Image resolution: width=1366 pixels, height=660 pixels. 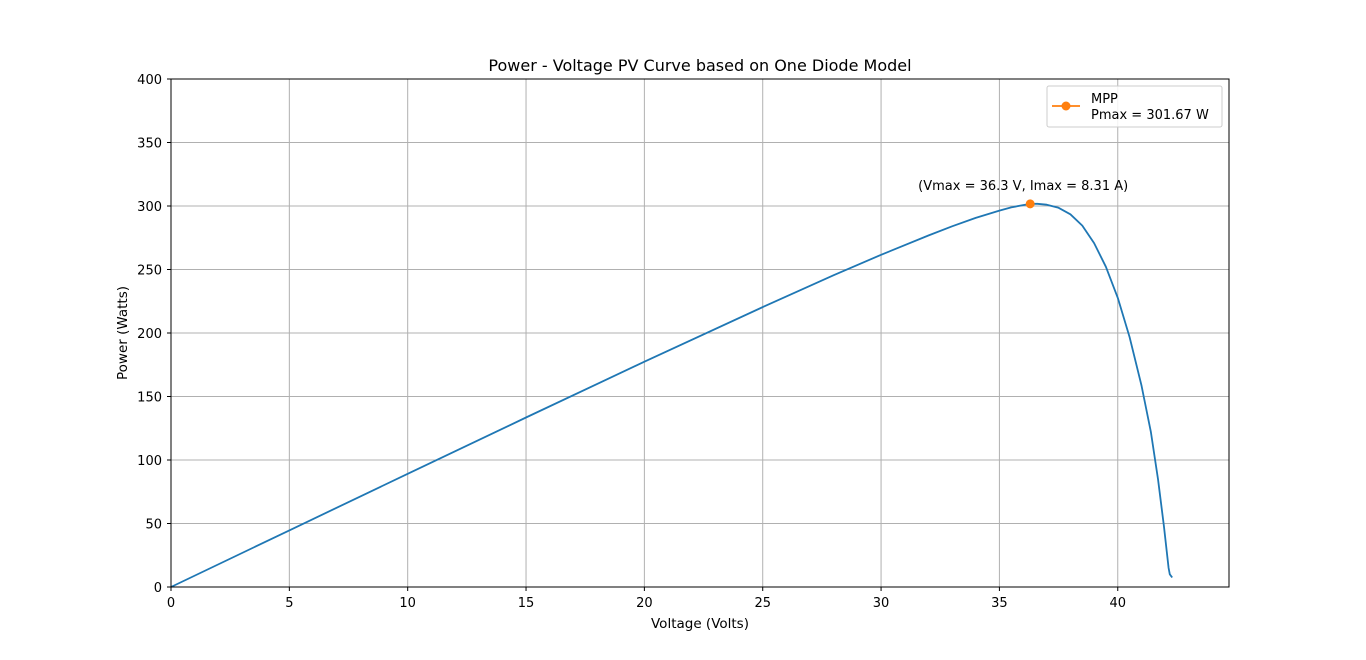 What do you see at coordinates (1066, 106) in the screenshot?
I see `legend-mpp-marker-swatch` at bounding box center [1066, 106].